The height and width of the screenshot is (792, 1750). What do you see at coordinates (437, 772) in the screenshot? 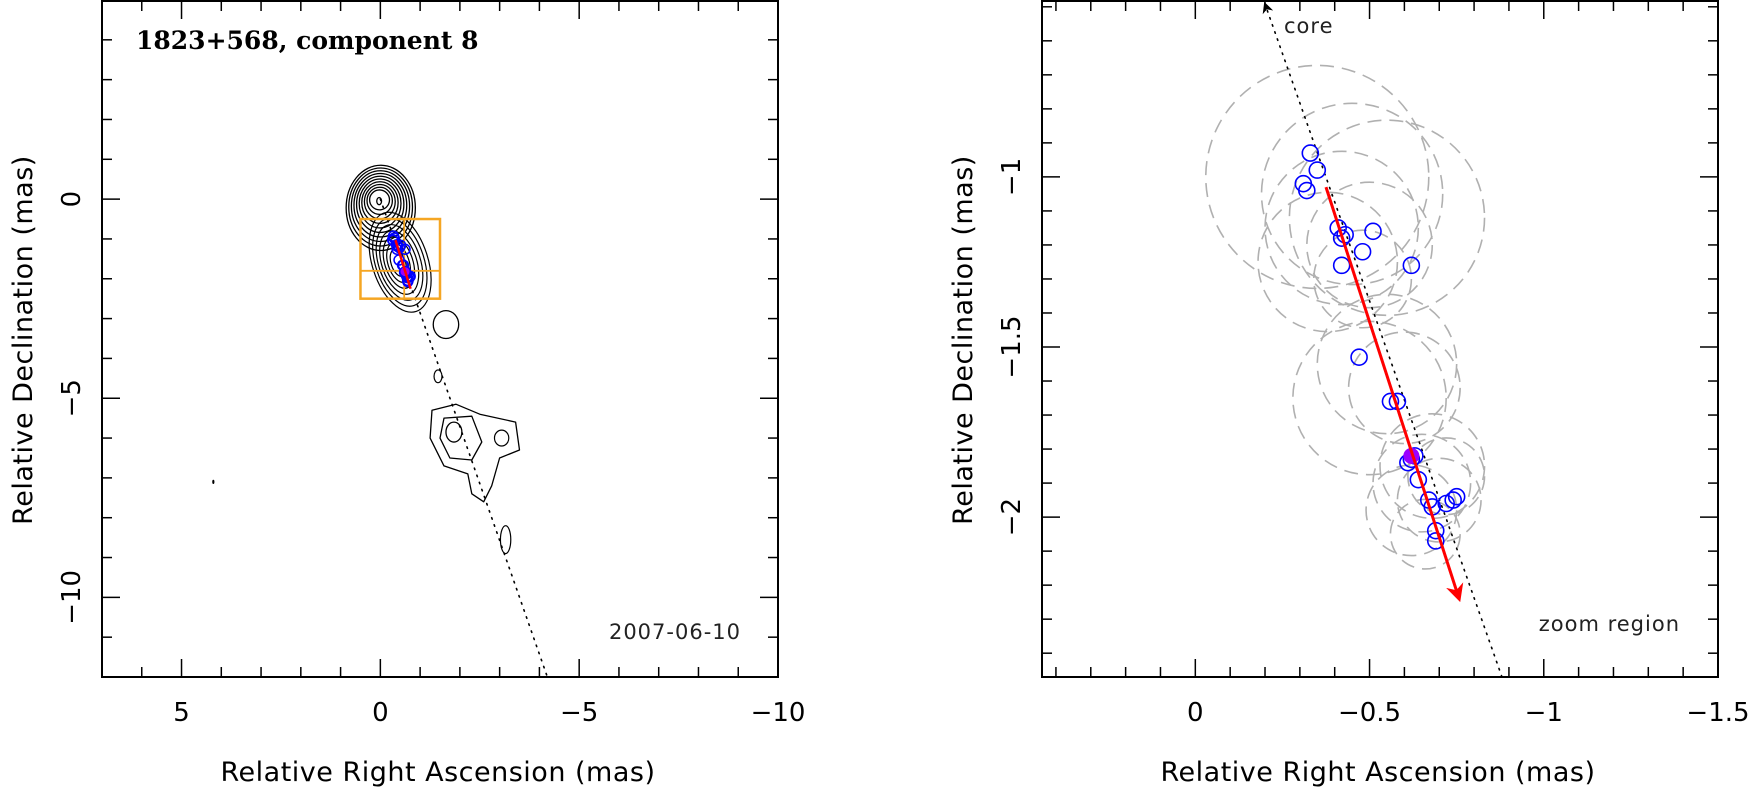
I see `left-x-axis-label: Relative Right Ascension (mas)` at bounding box center [437, 772].